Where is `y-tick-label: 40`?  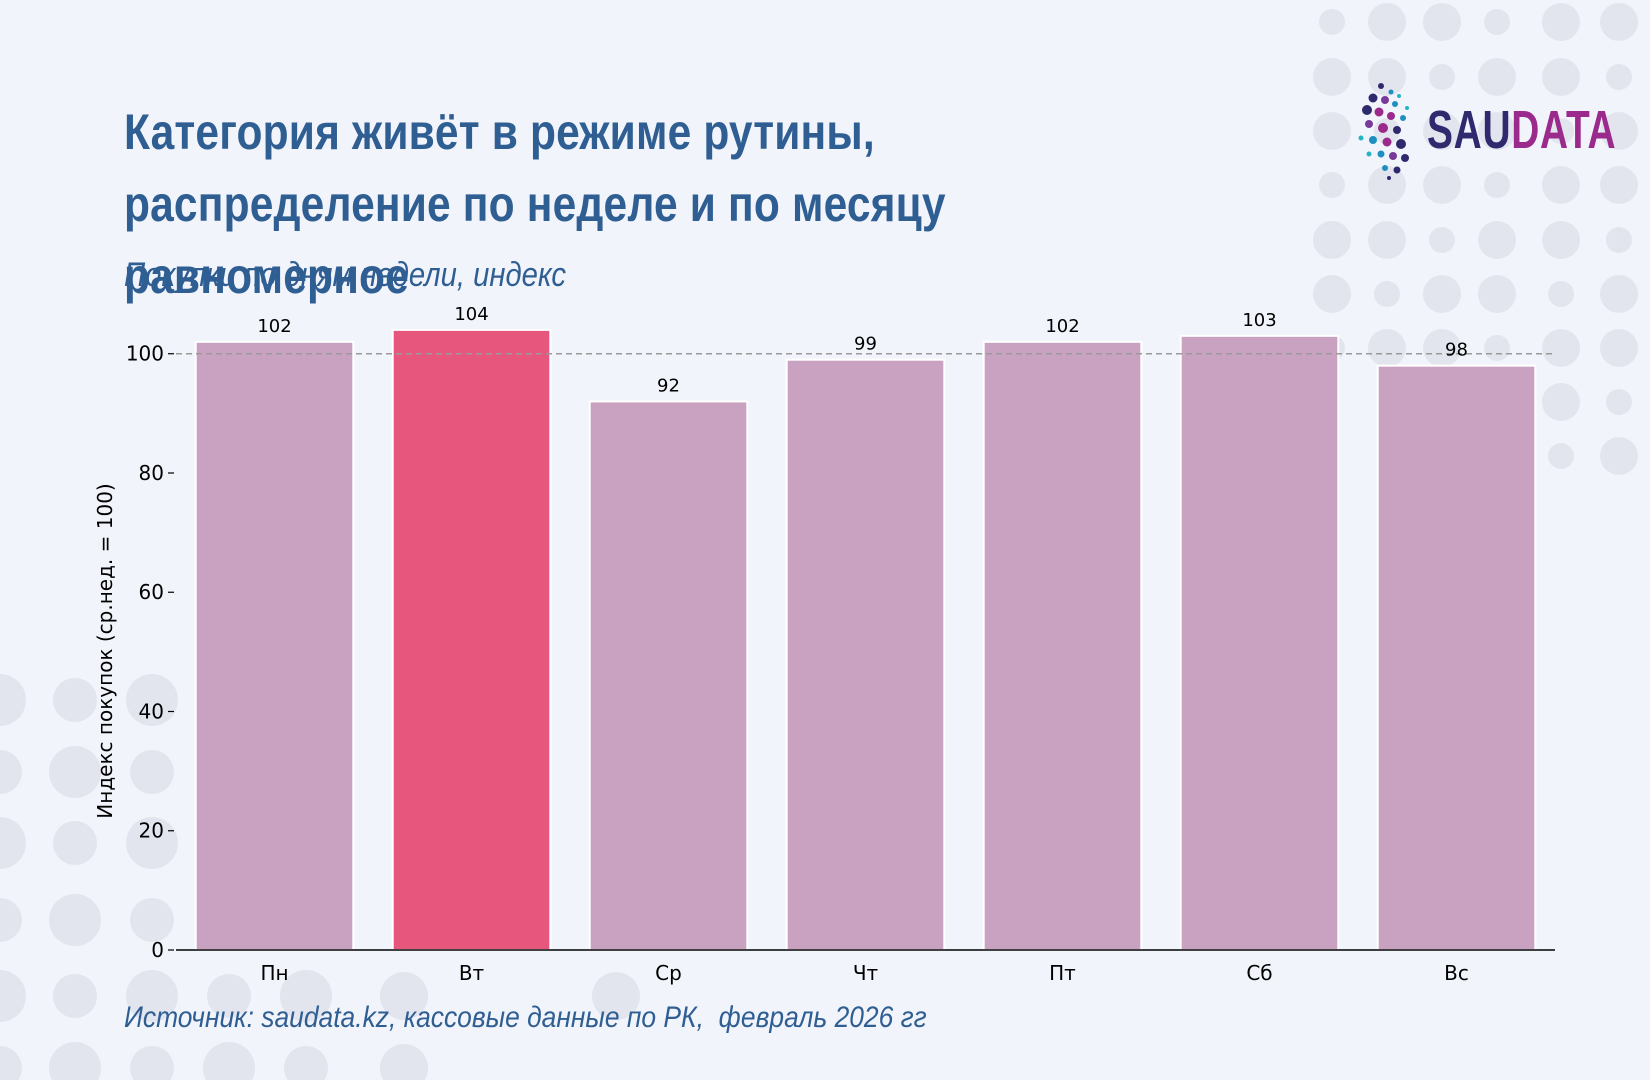 y-tick-label: 40 is located at coordinates (151, 711).